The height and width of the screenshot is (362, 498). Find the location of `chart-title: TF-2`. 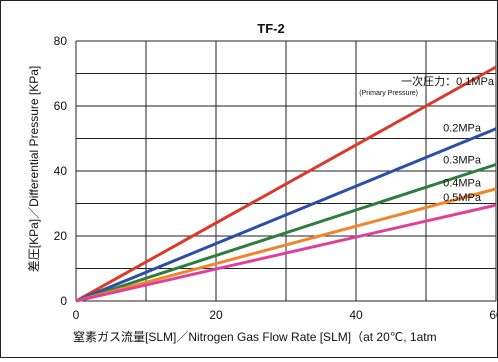

chart-title: TF-2 is located at coordinates (270, 28).